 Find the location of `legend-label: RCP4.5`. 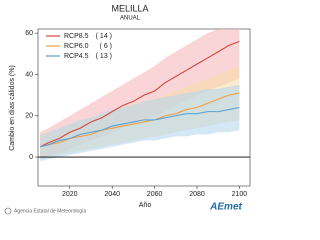

legend-label: RCP4.5 is located at coordinates (76, 56).